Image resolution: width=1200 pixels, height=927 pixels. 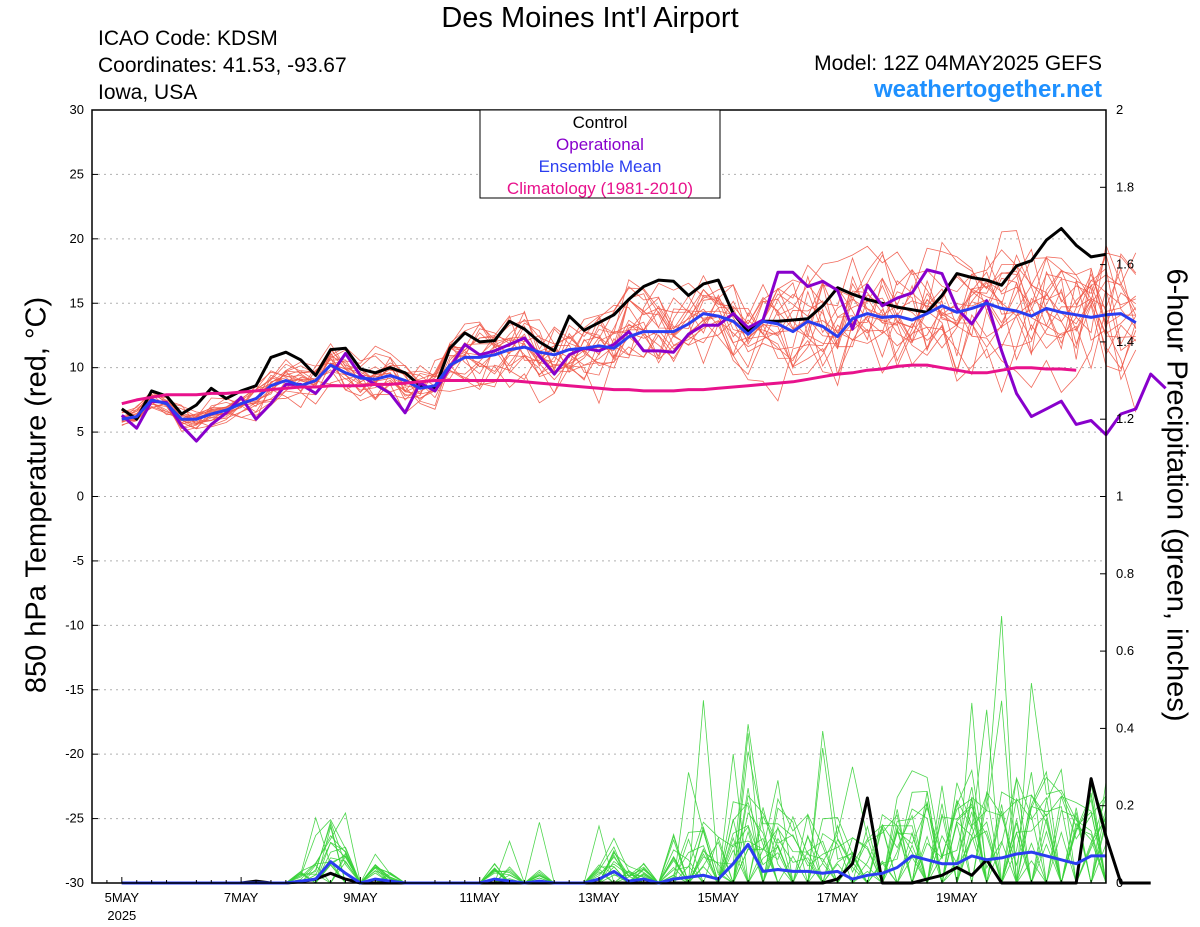 I want to click on y-right-tick-label: 0.8, so click(x=1125, y=573).